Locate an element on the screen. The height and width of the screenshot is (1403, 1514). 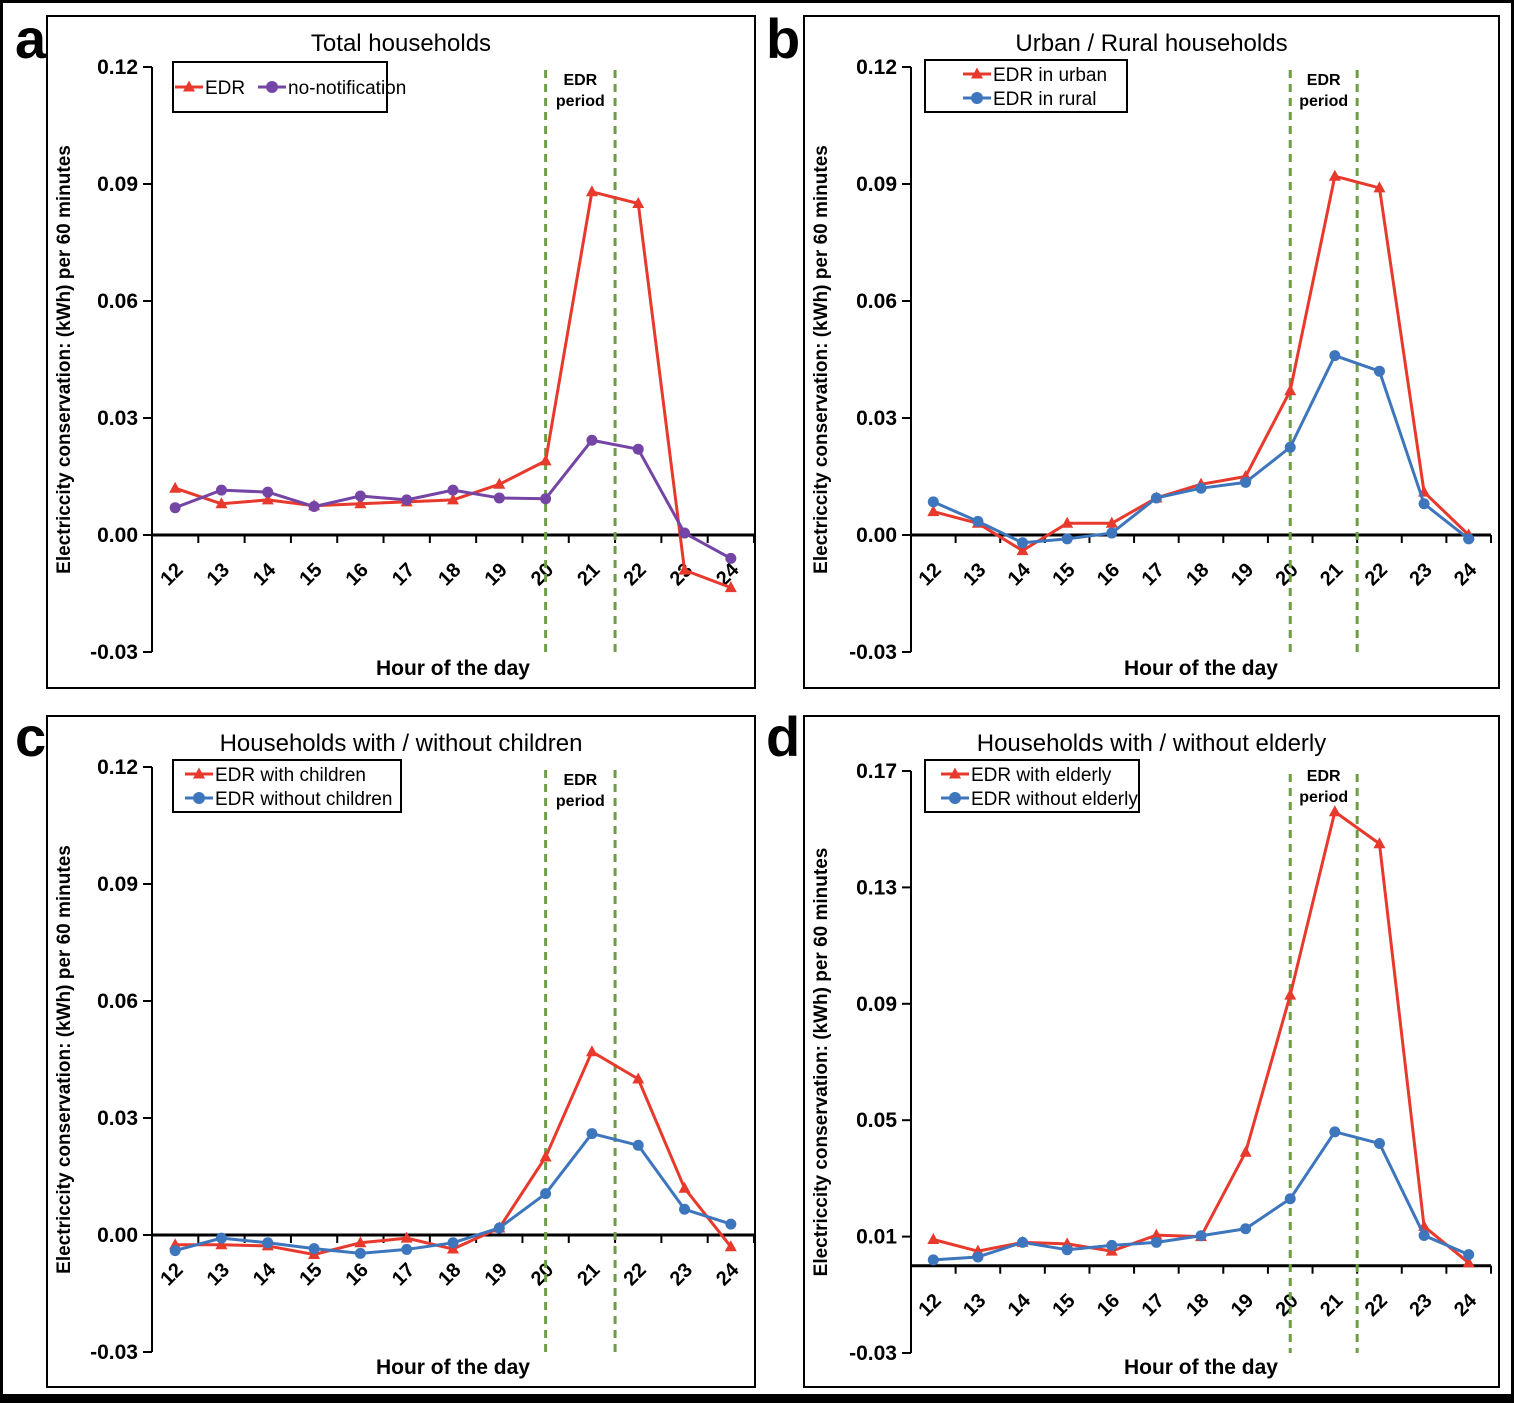
y-tick-label: 0.05 is located at coordinates (876, 1120).